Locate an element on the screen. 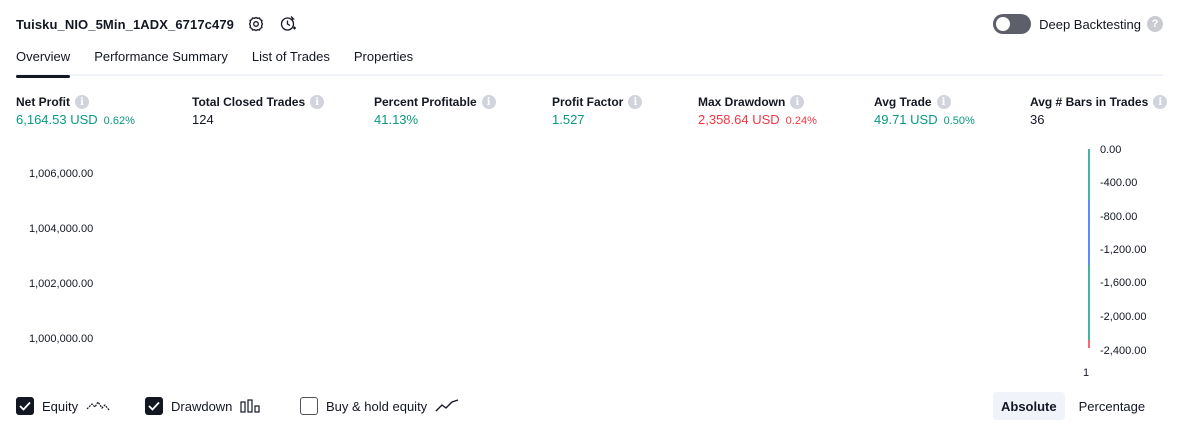 This screenshot has width=1179, height=429. tab-overview: Overview is located at coordinates (43, 62).